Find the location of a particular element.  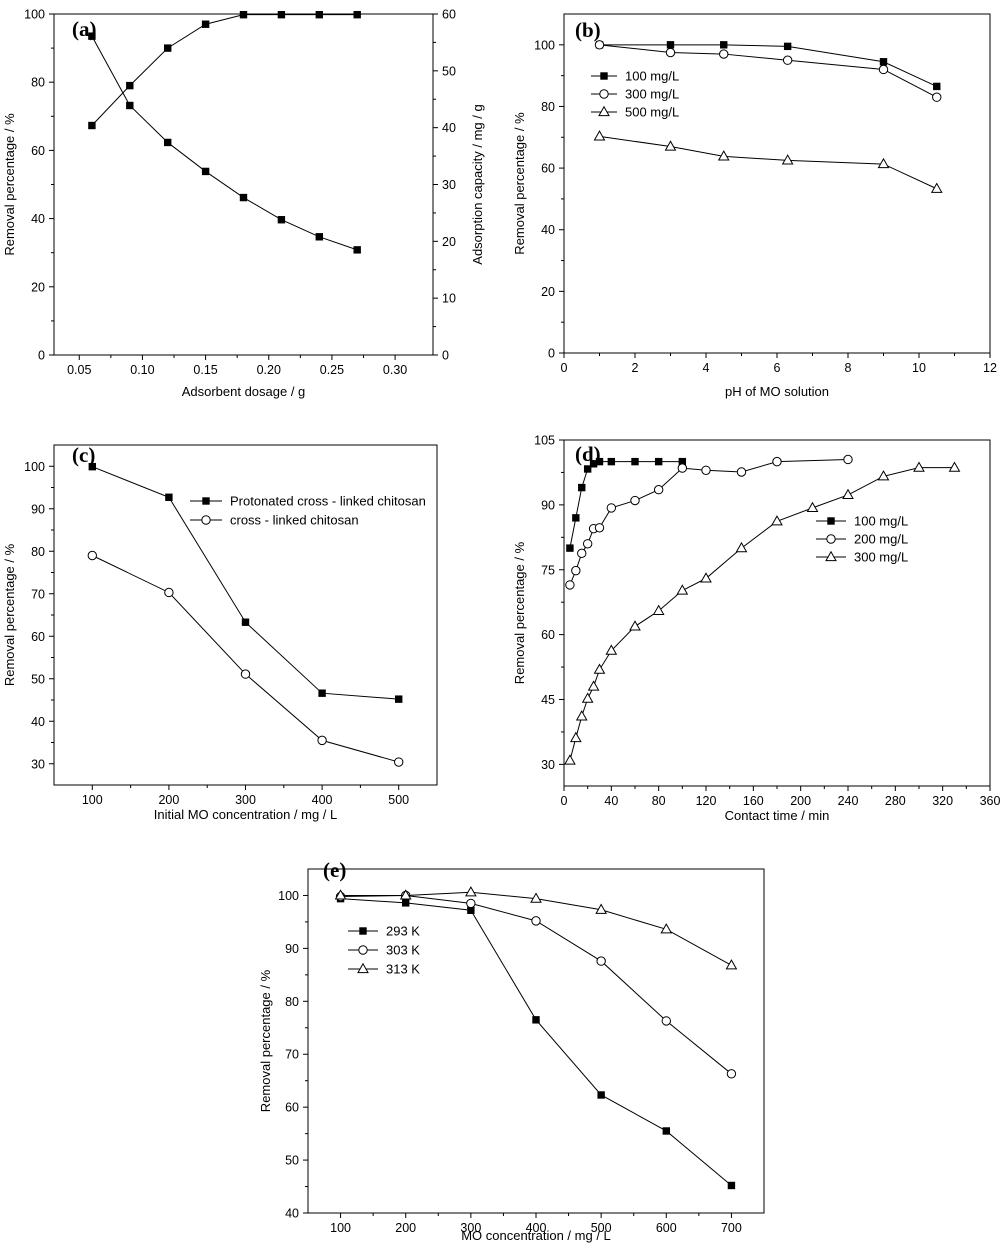

legend-label: 303 K is located at coordinates (403, 950).